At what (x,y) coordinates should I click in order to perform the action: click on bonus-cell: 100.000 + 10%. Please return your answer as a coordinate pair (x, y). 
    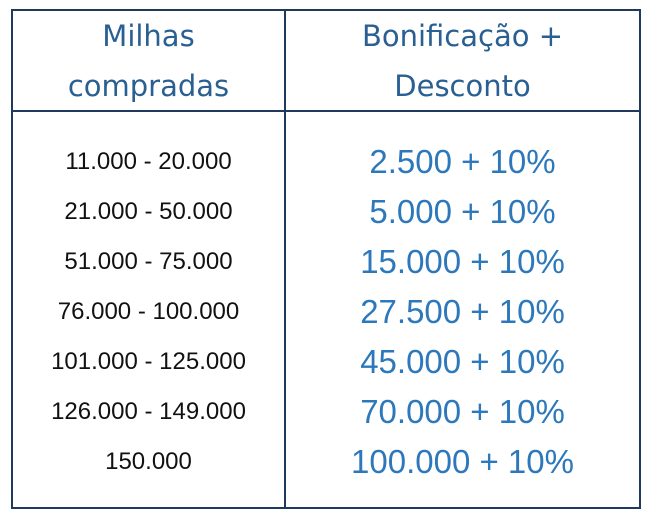
    Looking at the image, I should click on (462, 461).